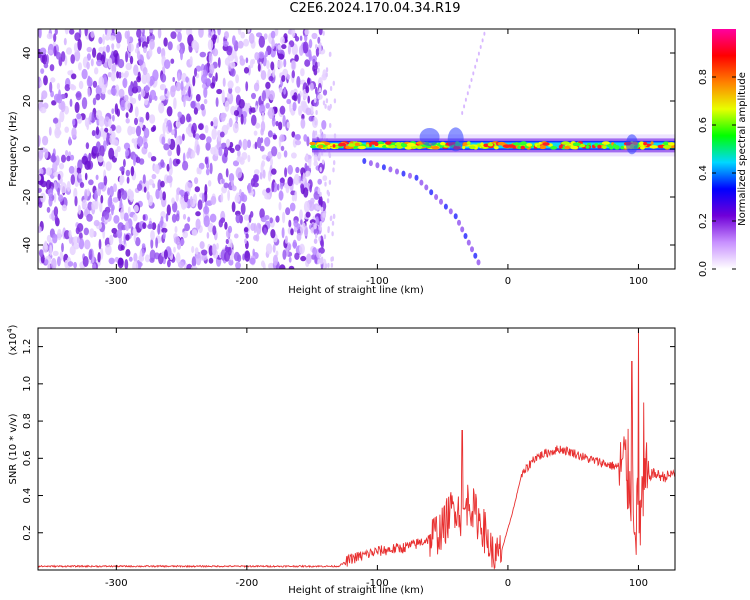 The width and height of the screenshot is (750, 600). I want to click on colorbar-scale, so click(724, 149).